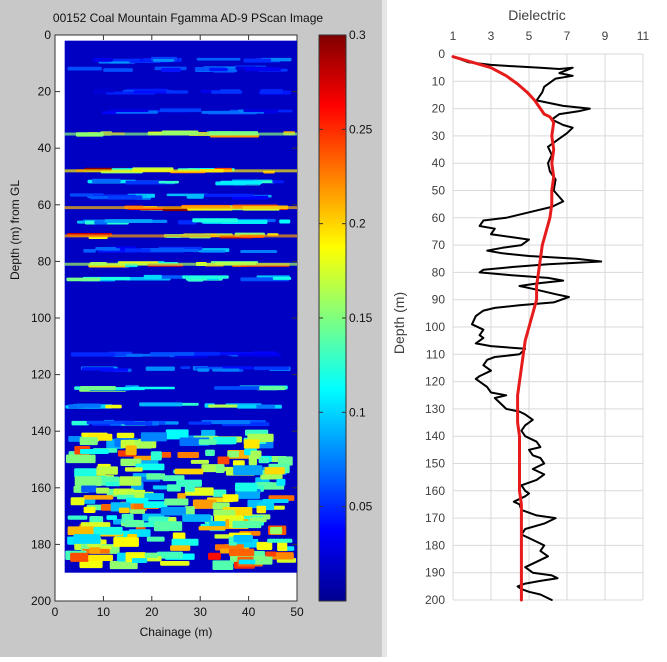 Image resolution: width=667 pixels, height=662 pixels. I want to click on pscan-x-tick-label: 20, so click(152, 612).